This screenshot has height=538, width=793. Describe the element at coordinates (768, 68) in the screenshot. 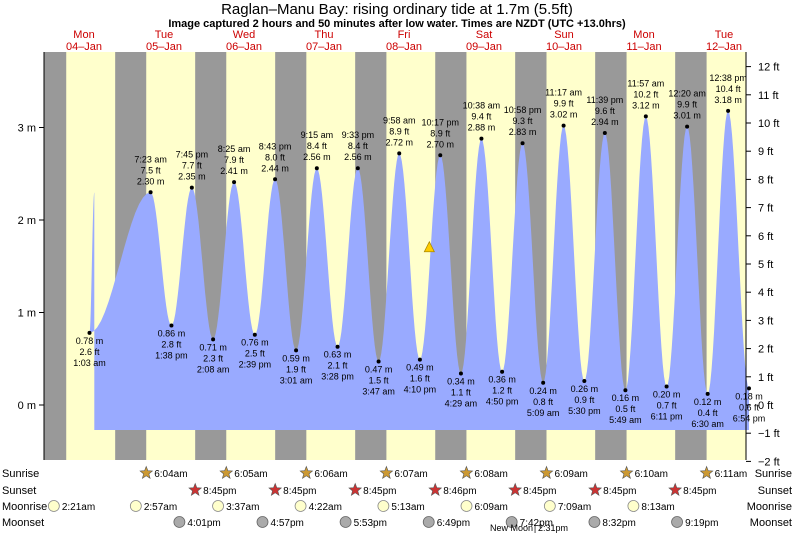

I see `right-tick-label: 12 ft` at that location.